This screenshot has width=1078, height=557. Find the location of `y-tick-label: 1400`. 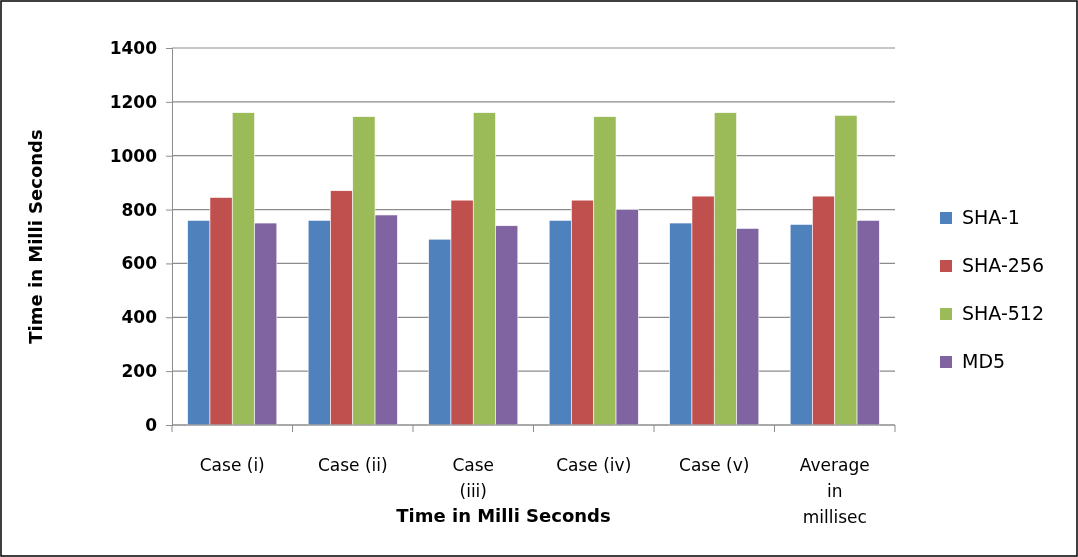

y-tick-label: 1400 is located at coordinates (133, 47).